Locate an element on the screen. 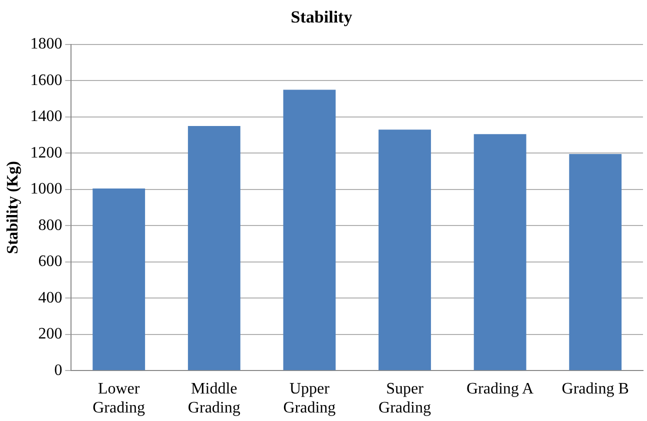 The image size is (647, 421). x-tick-label: Lower Grading is located at coordinates (119, 398).